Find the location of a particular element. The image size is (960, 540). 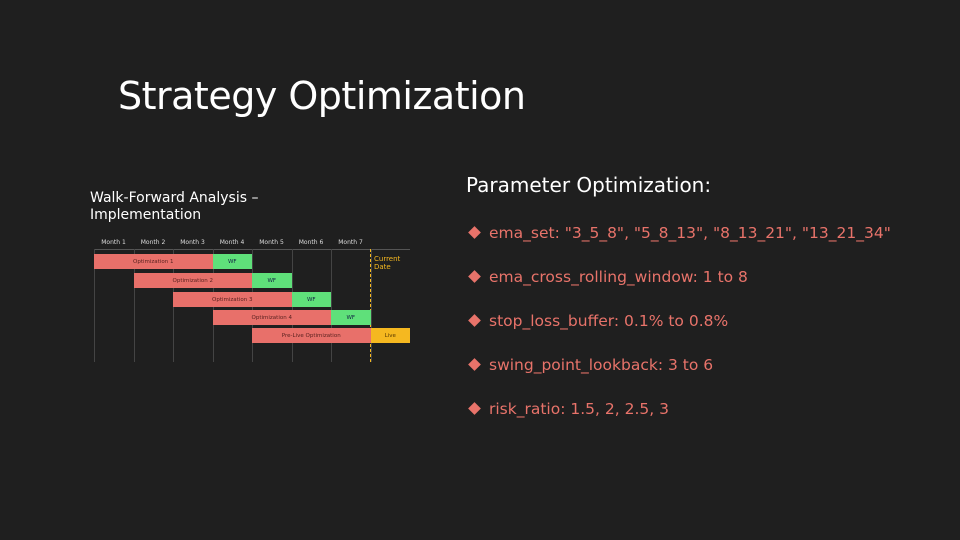

parameter-text: stop_loss_buffer: 0.1% to 0.8% is located at coordinates (609, 321).